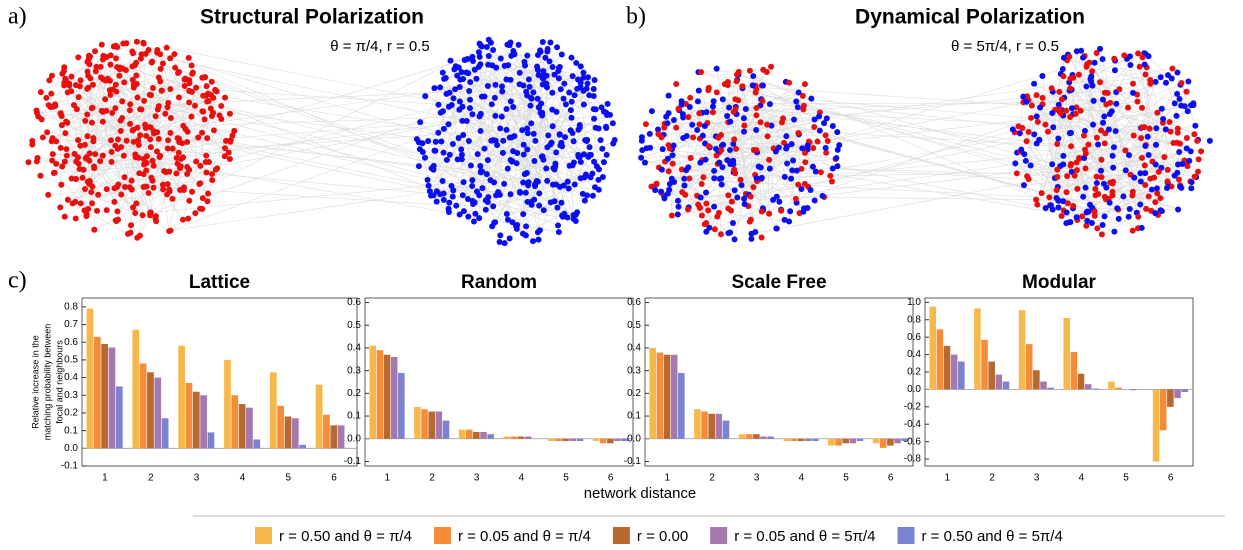 The width and height of the screenshot is (1243, 550). What do you see at coordinates (71, 360) in the screenshot?
I see `y-tick-label: 0.5` at bounding box center [71, 360].